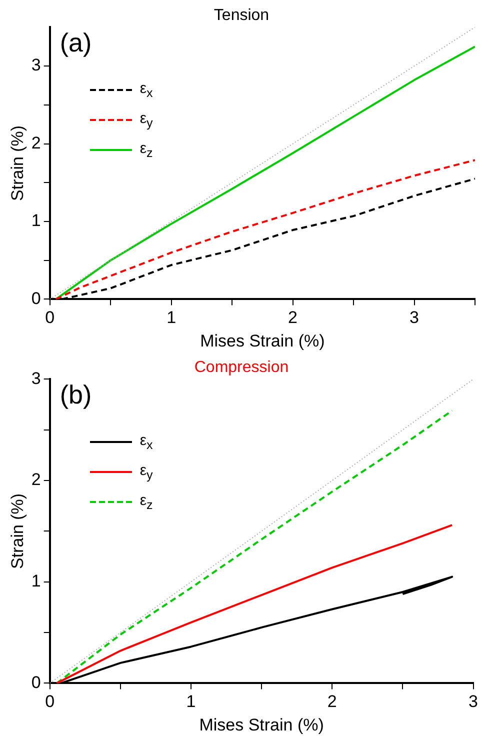  Describe the element at coordinates (76, 394) in the screenshot. I see `annotation: (b)` at that location.